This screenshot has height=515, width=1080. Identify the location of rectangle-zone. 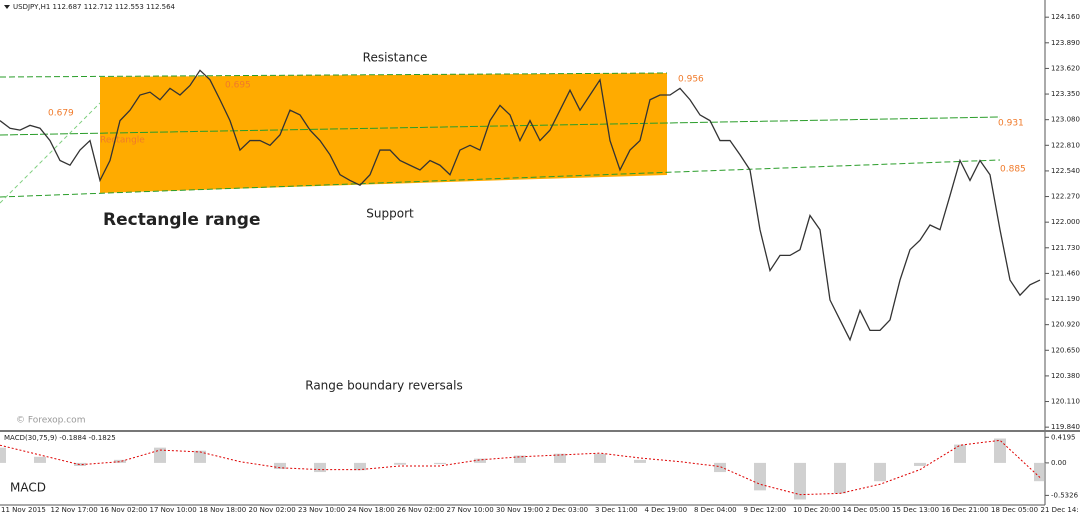
(383, 133).